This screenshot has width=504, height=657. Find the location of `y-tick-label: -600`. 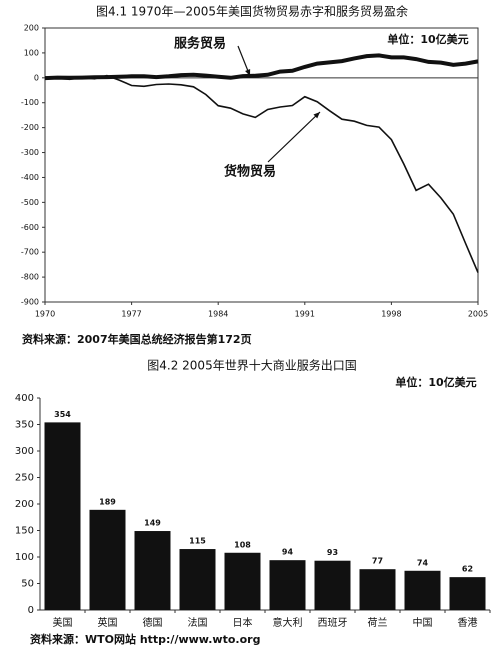

y-tick-label: -600 is located at coordinates (30, 227).